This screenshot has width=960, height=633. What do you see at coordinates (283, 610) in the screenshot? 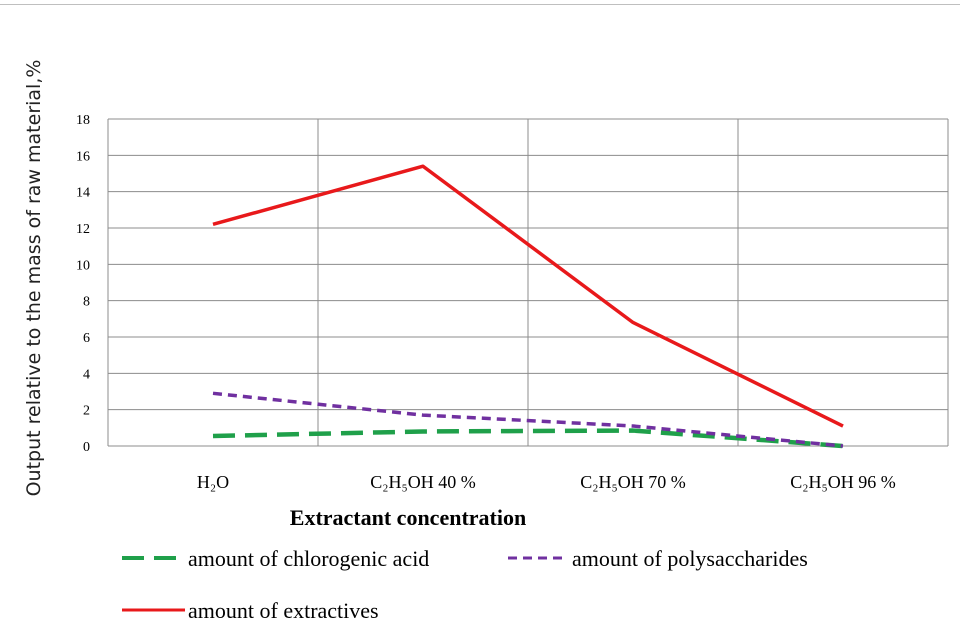
I see `legend-label: amount of extractives` at bounding box center [283, 610].